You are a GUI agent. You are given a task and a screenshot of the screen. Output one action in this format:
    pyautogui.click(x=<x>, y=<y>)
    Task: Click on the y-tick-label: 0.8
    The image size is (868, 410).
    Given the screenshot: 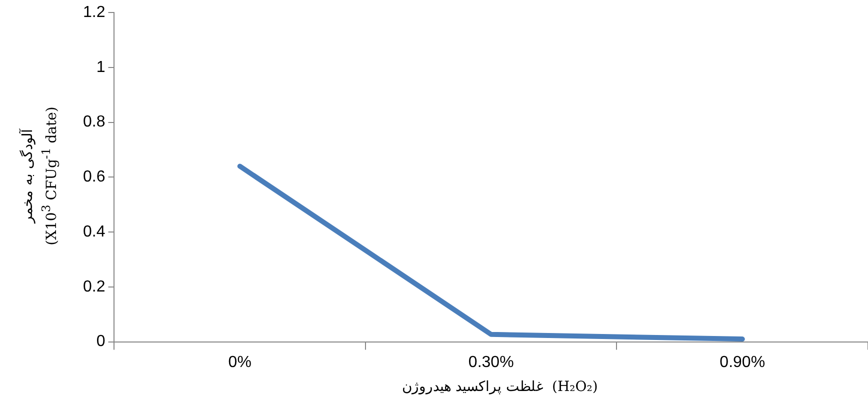 What is the action you would take?
    pyautogui.click(x=94, y=122)
    